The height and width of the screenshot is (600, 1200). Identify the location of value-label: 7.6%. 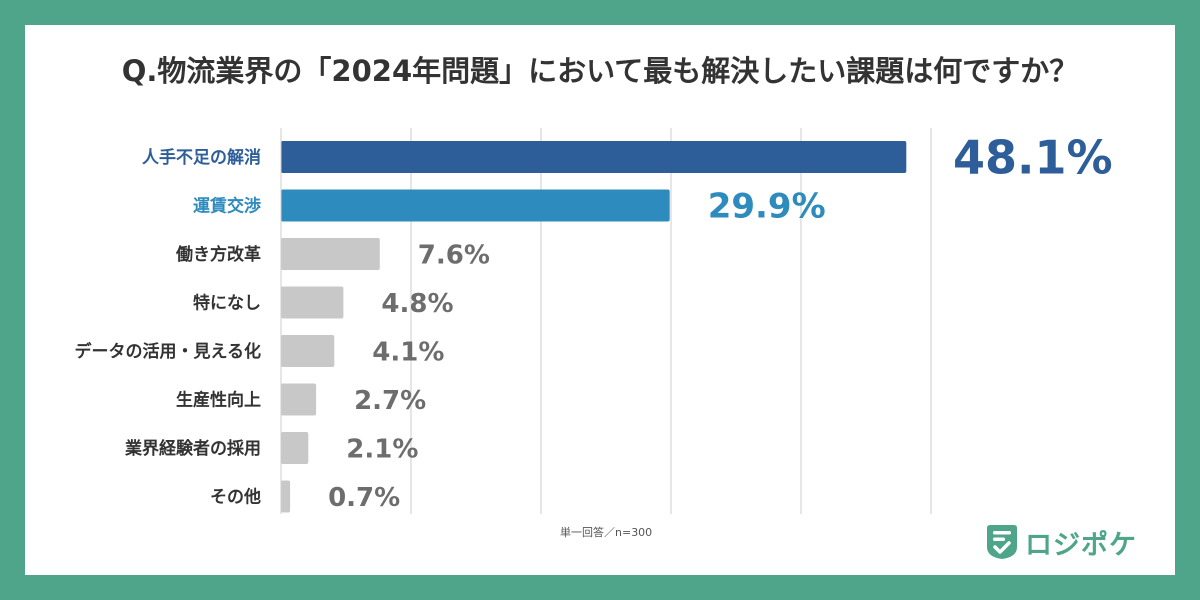
(454, 255).